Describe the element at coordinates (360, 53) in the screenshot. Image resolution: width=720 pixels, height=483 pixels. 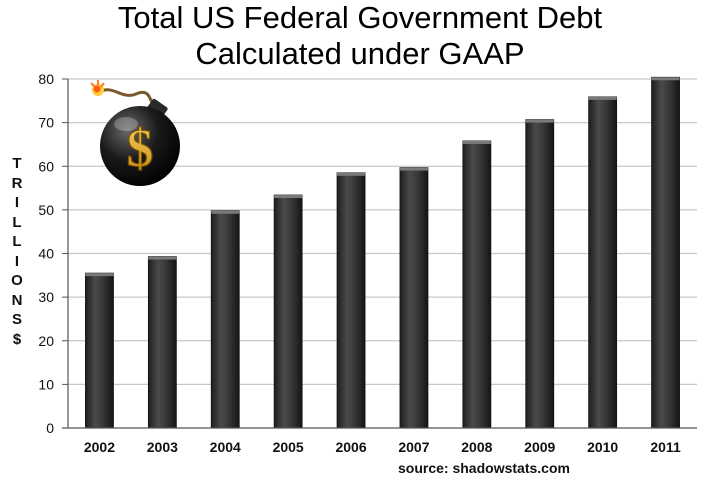
I see `title-line-2: Calculated under GAAP` at that location.